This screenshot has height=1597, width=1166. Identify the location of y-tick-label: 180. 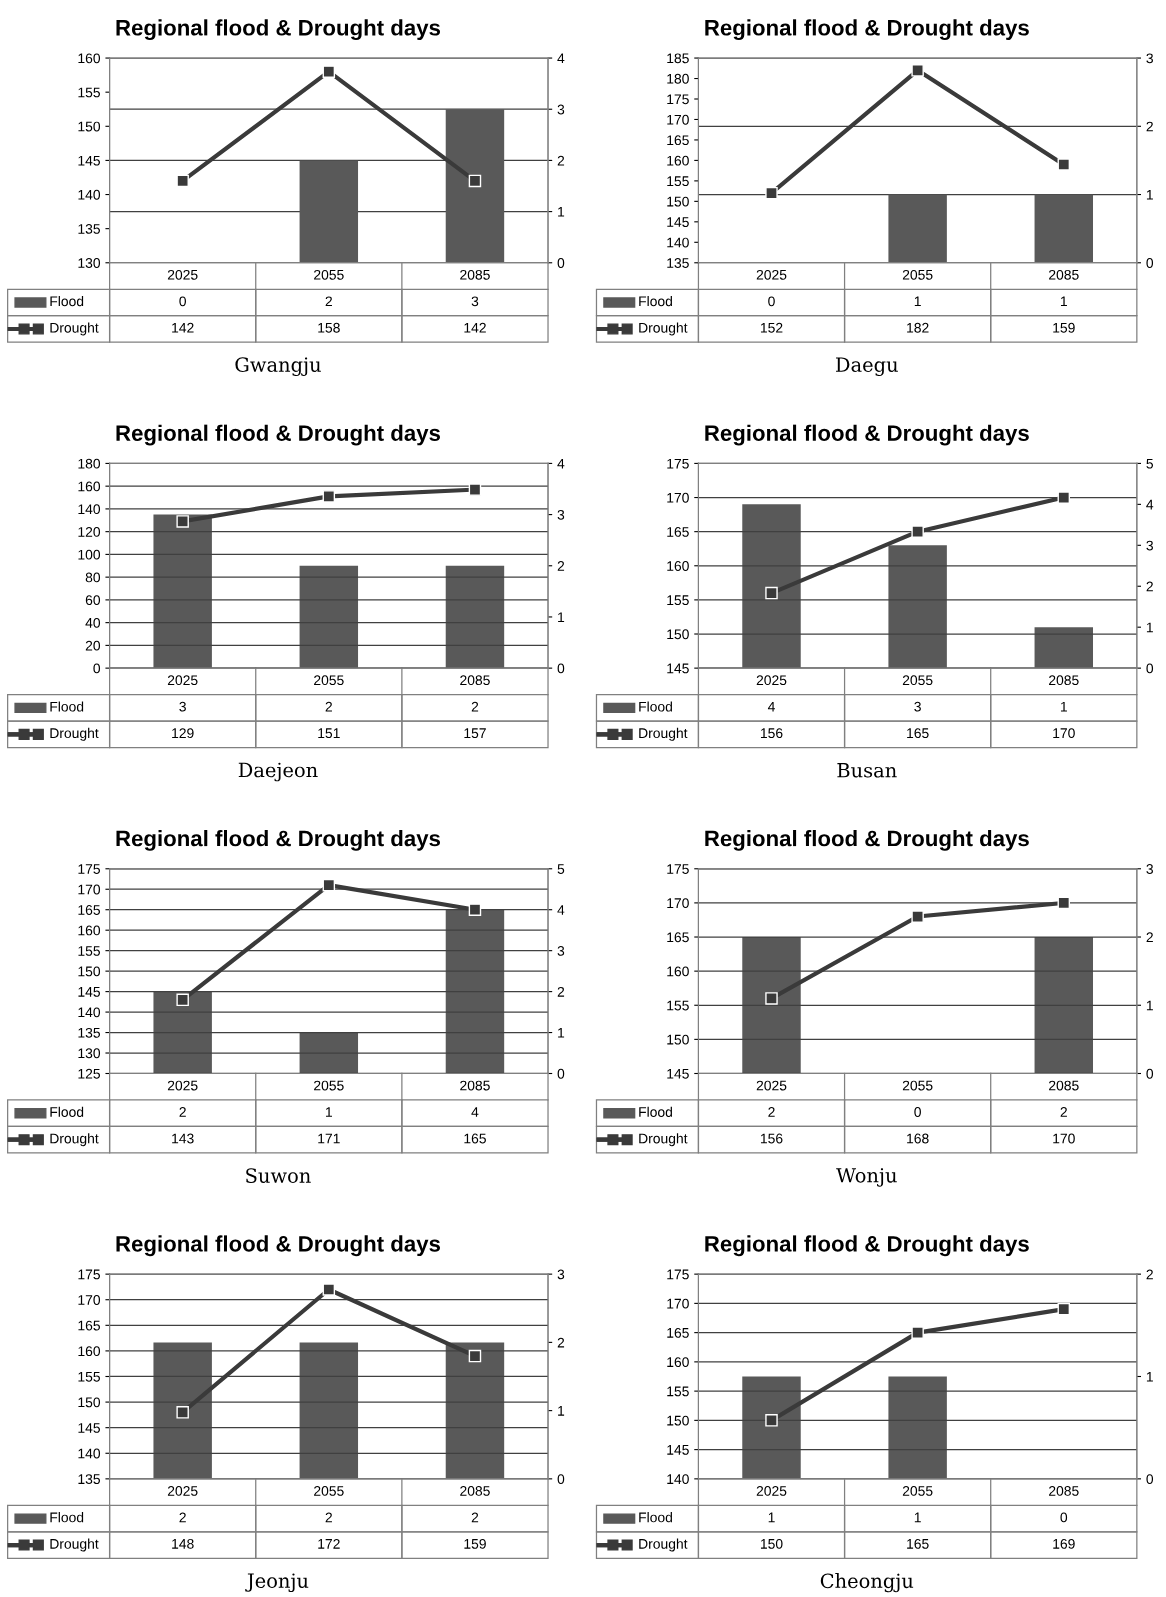
(678, 78).